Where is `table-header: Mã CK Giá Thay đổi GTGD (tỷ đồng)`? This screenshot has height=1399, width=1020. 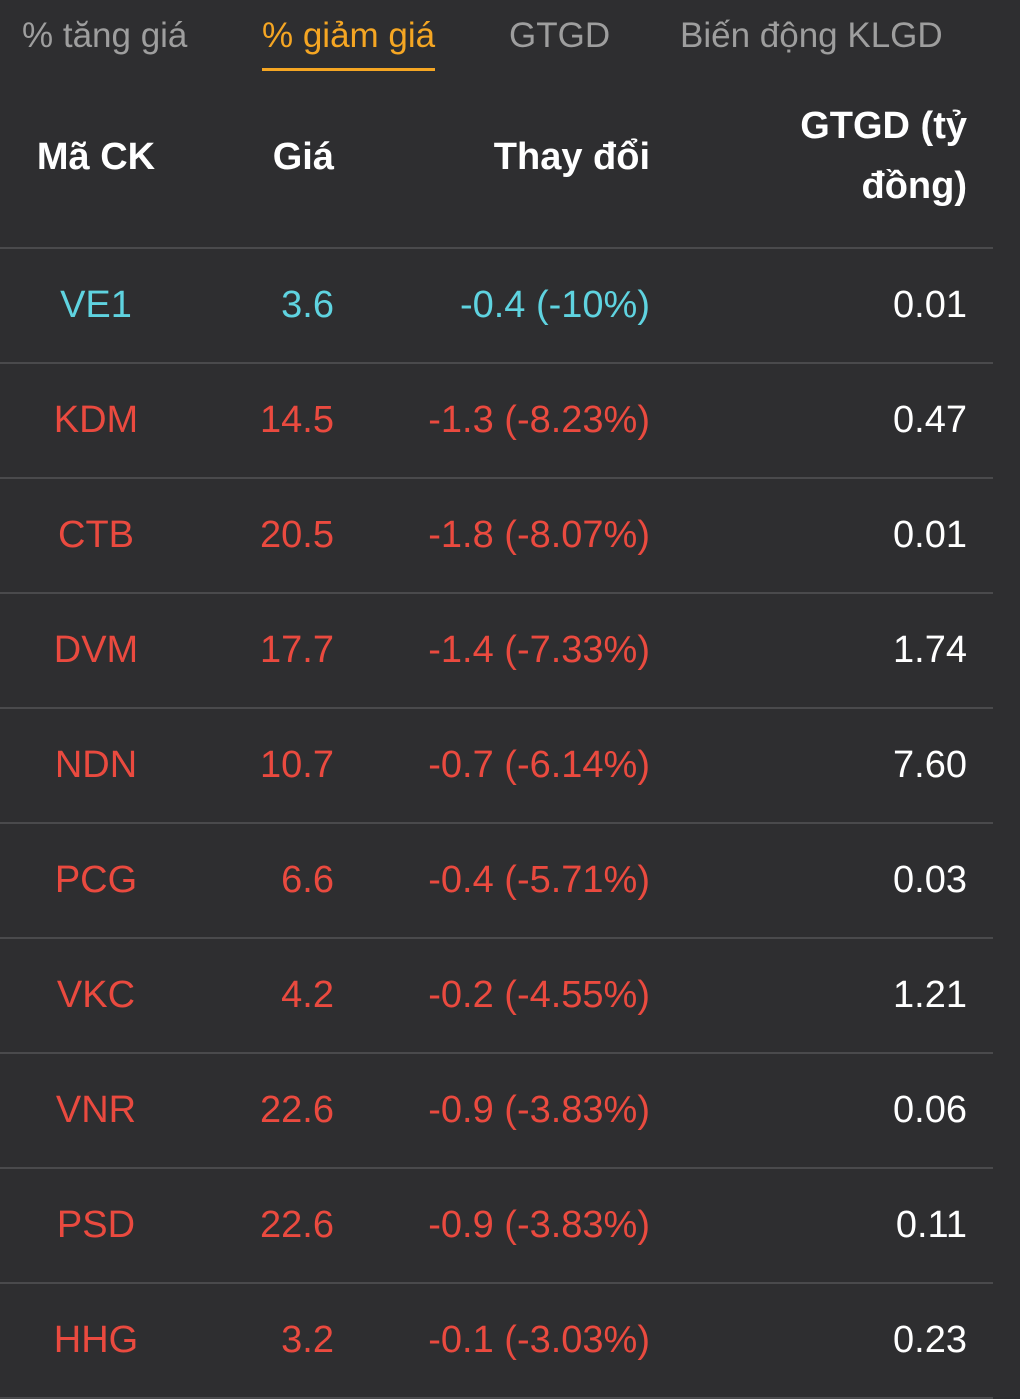
table-header: Mã CK Giá Thay đổi GTGD (tỷ đồng) is located at coordinates (496, 164).